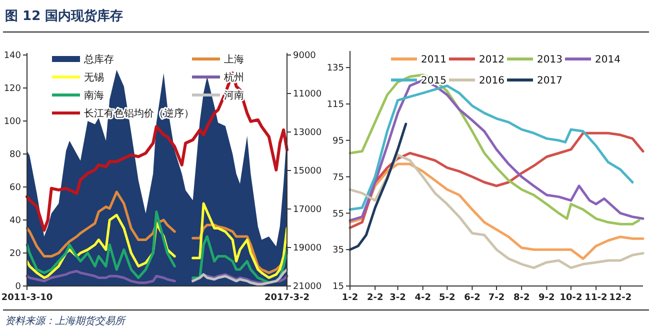 The image size is (652, 334). I want to click on x-tick-label: 2011-3-10, so click(27, 298).